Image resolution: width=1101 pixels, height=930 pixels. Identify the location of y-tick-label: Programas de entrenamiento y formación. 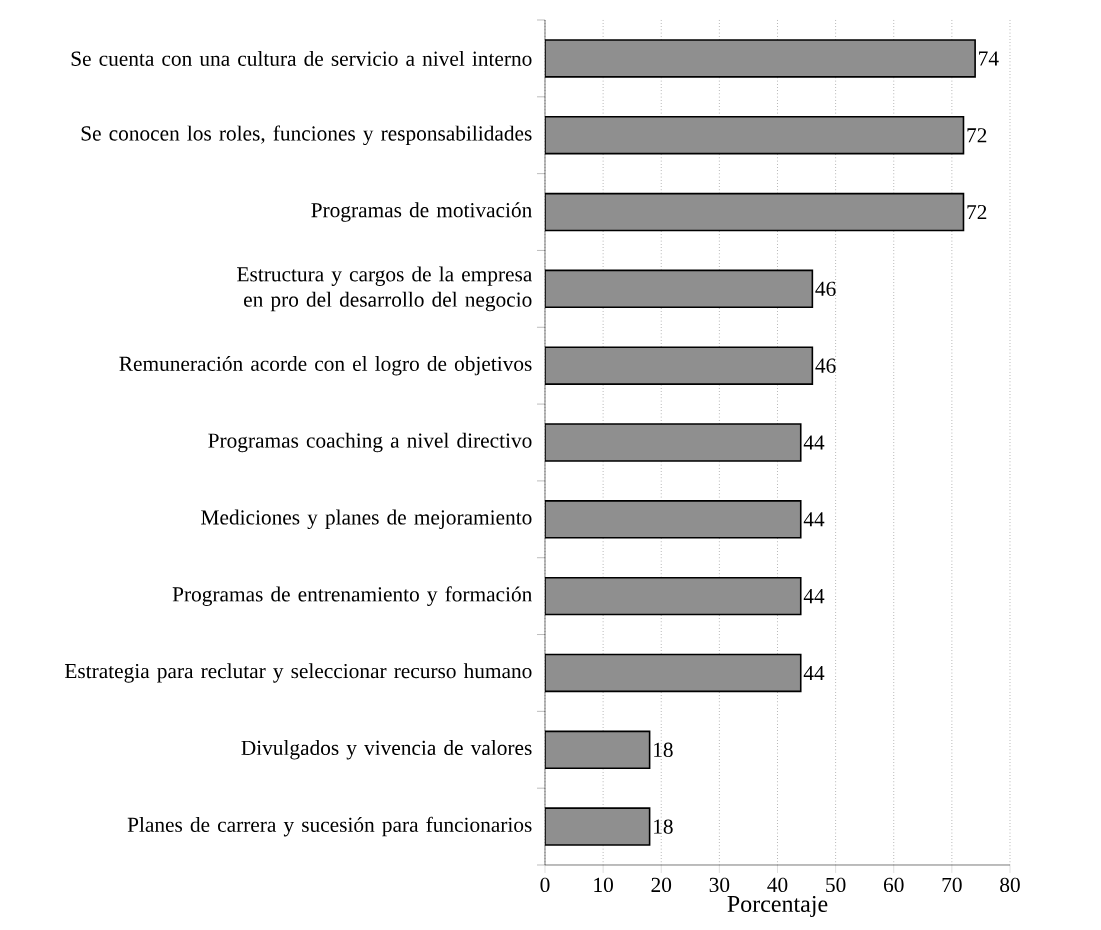
(352, 596).